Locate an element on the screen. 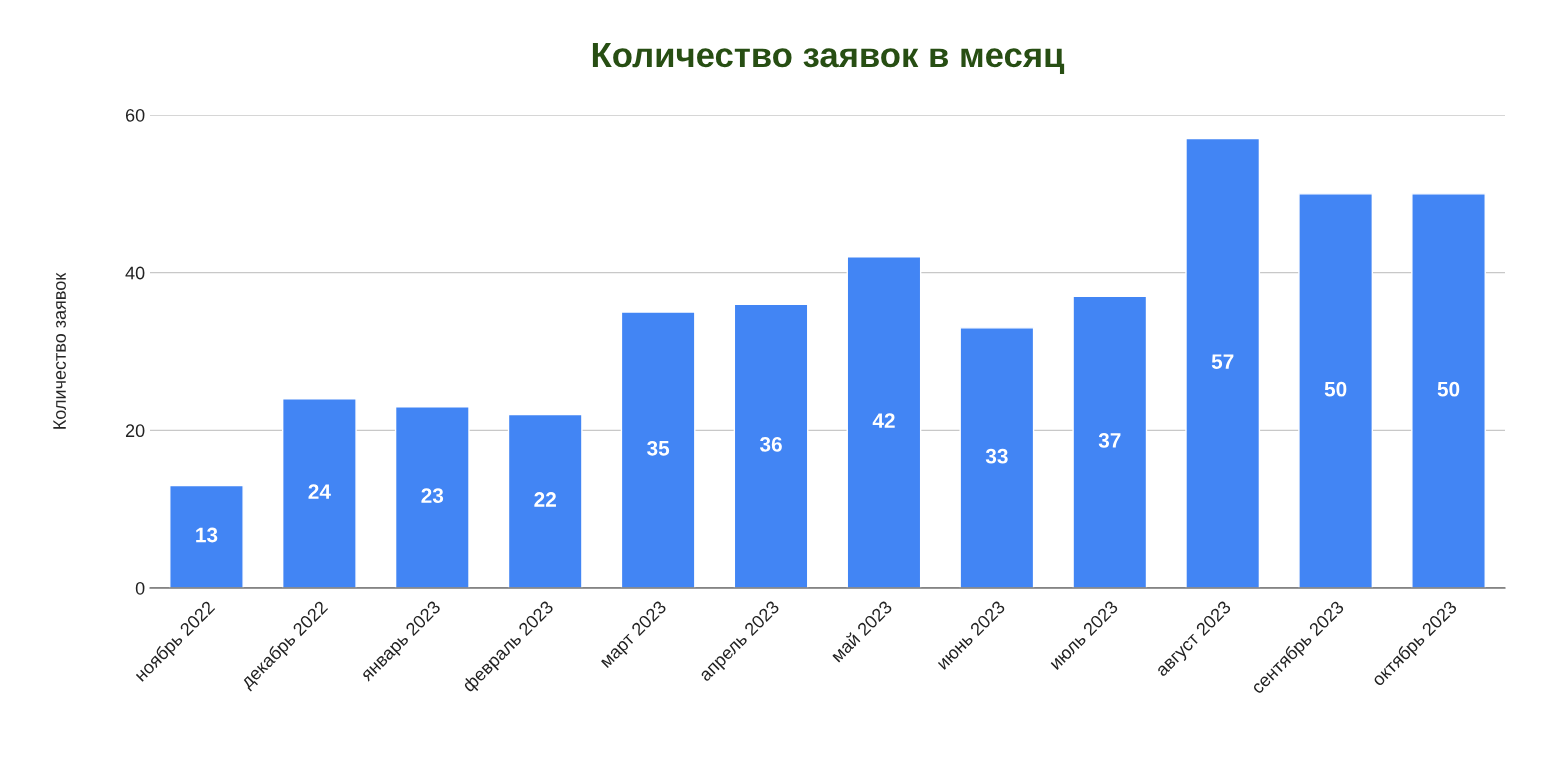  y-tick-label: 20 is located at coordinates (135, 431).